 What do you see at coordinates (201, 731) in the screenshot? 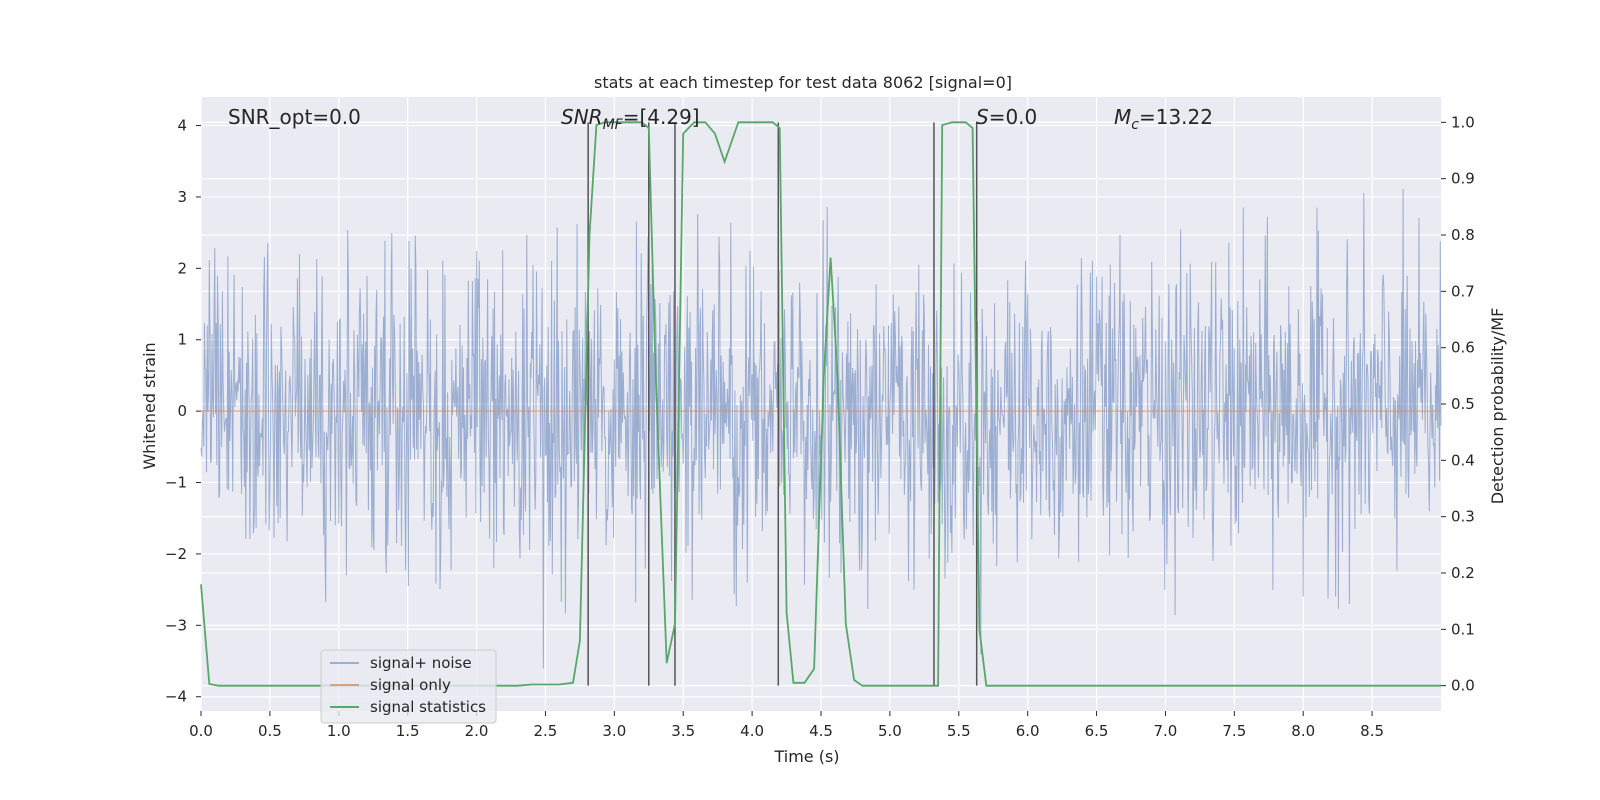
I see `x-tick-label: 0.0` at bounding box center [201, 731].